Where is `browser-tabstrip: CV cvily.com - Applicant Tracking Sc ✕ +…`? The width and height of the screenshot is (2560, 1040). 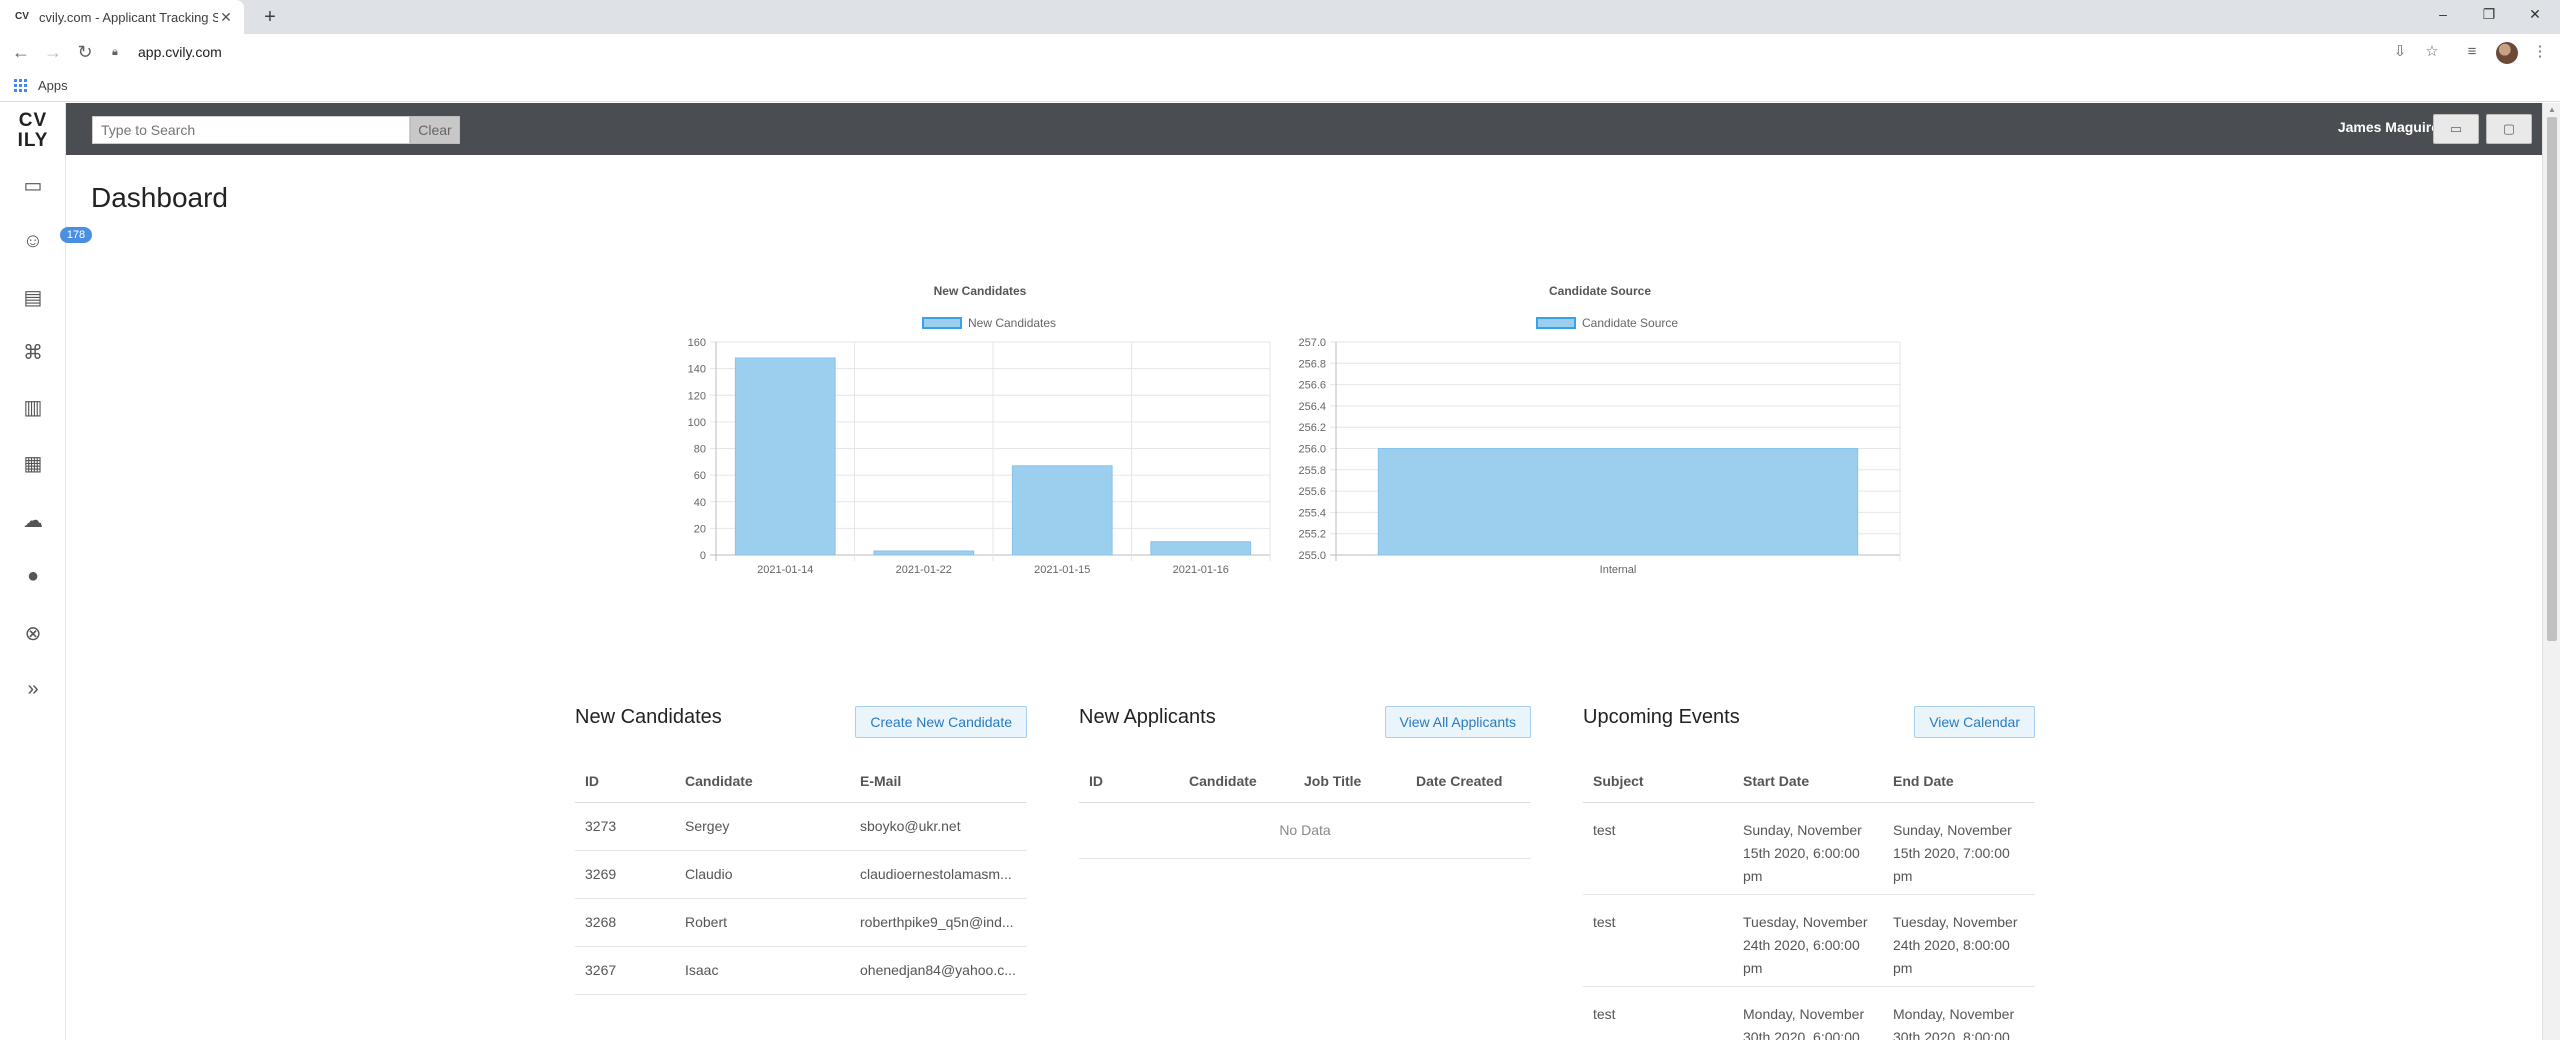 browser-tabstrip: CV cvily.com - Applicant Tracking Sc ✕ +… is located at coordinates (1280, 17).